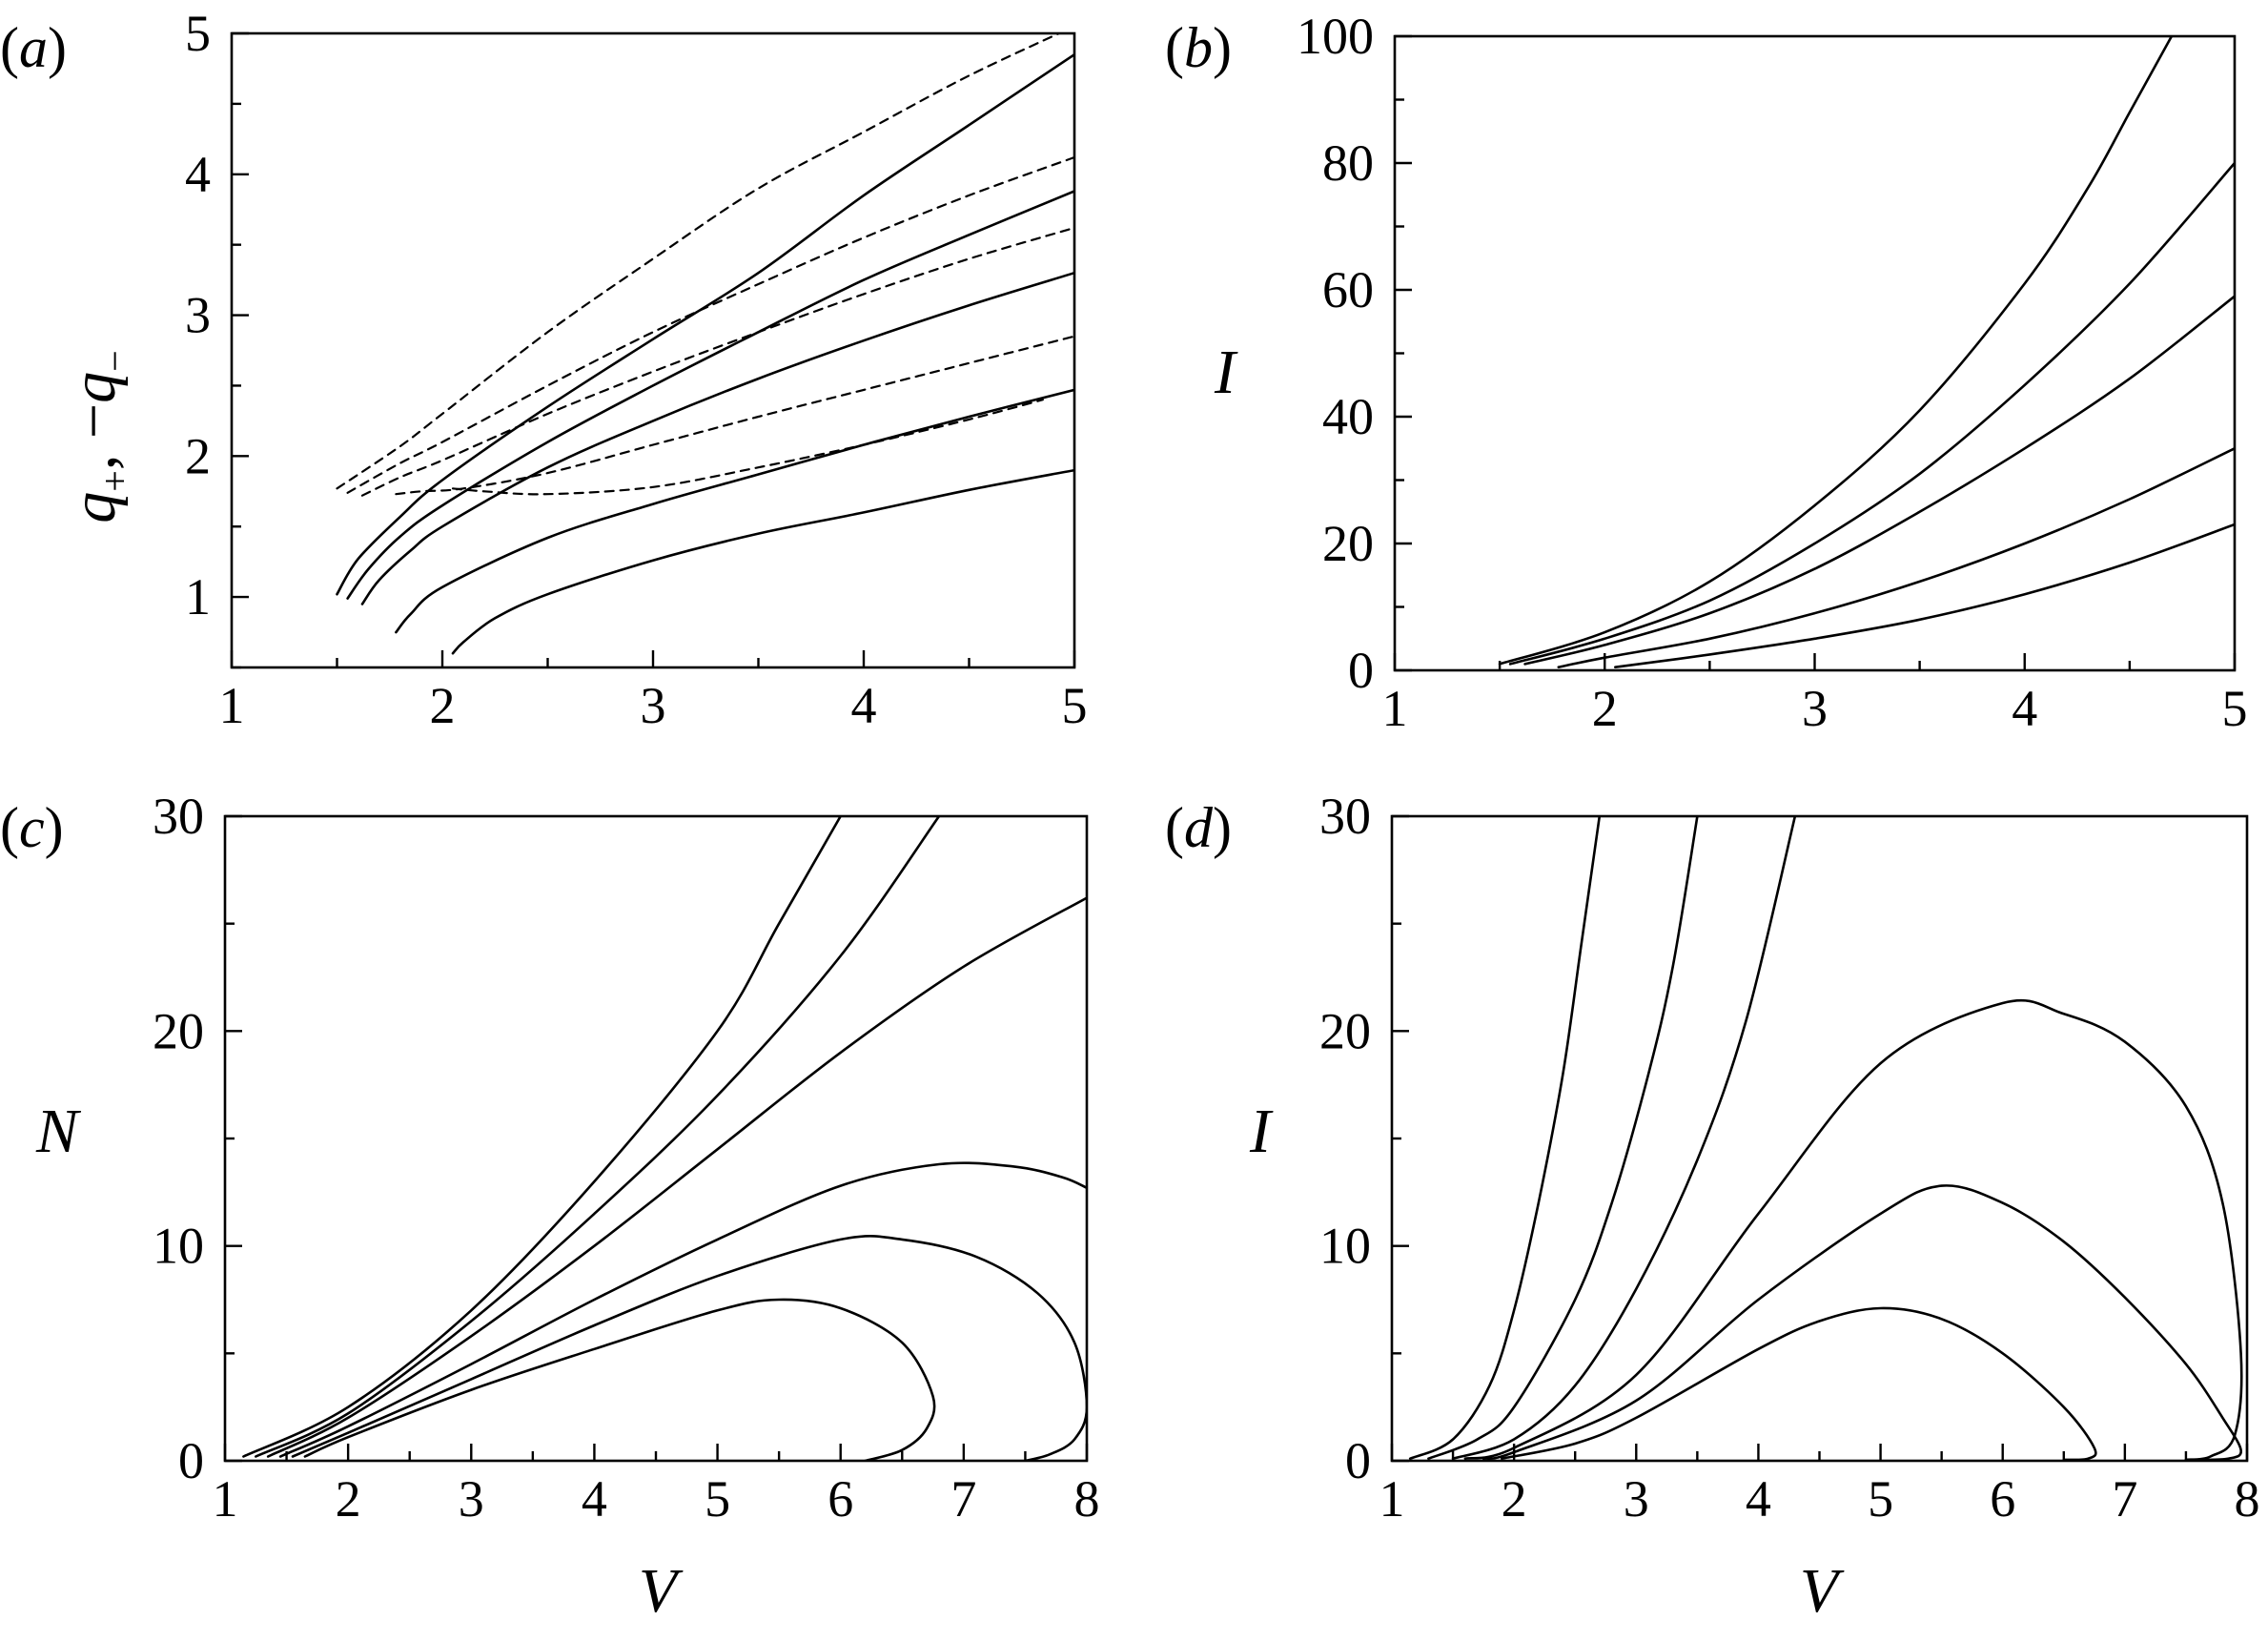 Image resolution: width=2268 pixels, height=1641 pixels. Describe the element at coordinates (1348, 163) in the screenshot. I see `panel-b-ytick-label: 80` at that location.